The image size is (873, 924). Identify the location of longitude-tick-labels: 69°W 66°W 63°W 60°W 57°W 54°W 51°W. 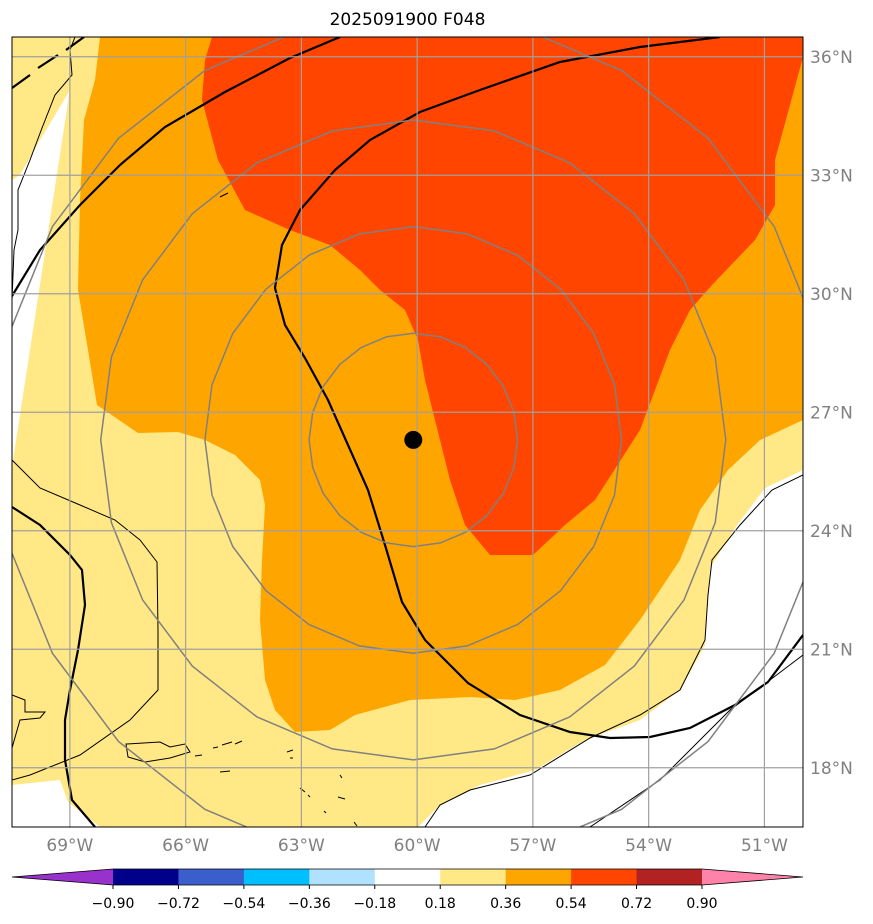
(417, 846).